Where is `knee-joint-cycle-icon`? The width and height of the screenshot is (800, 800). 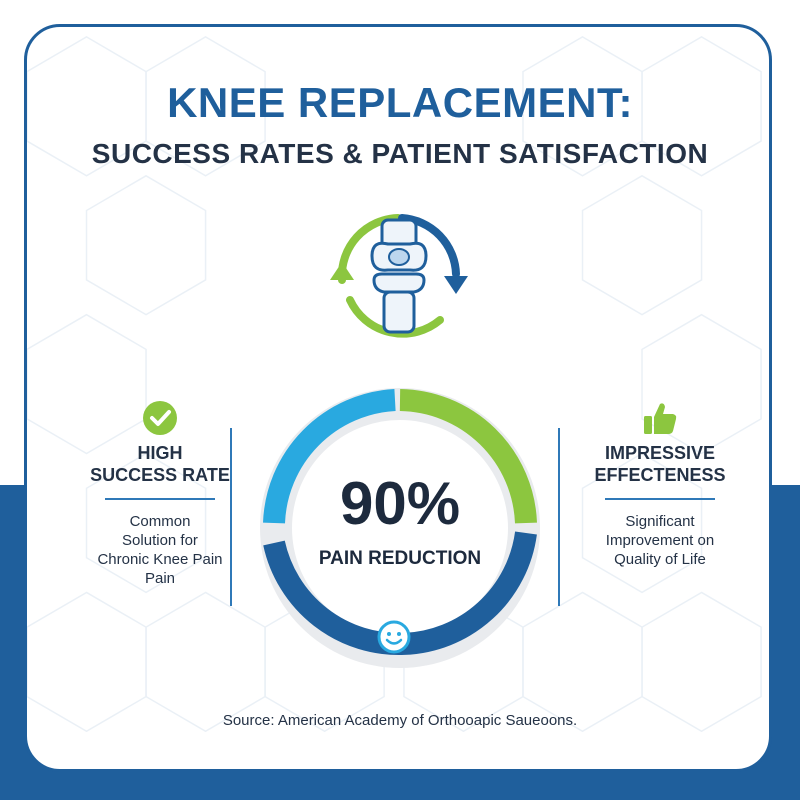
knee-joint-cycle-icon is located at coordinates (399, 276).